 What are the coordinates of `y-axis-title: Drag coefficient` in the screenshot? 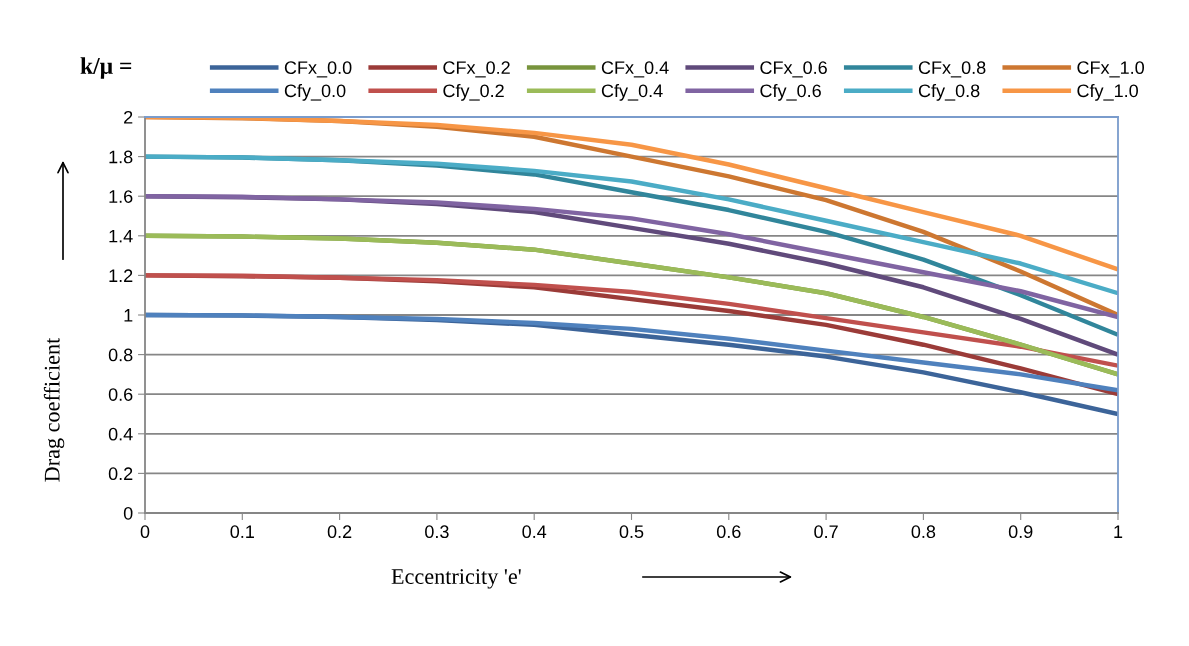 It's located at (54, 409).